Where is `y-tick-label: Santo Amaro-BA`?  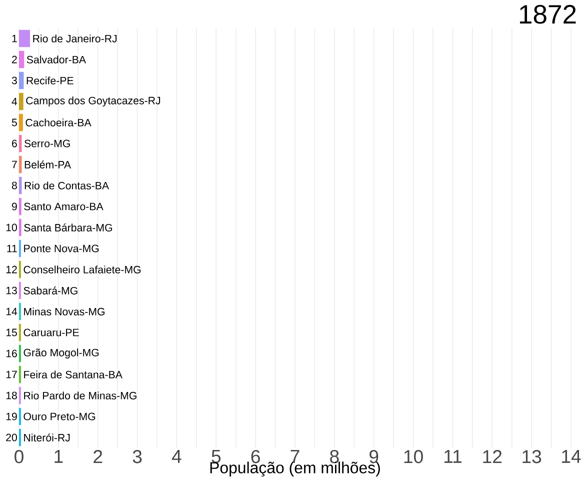 y-tick-label: Santo Amaro-BA is located at coordinates (64, 206).